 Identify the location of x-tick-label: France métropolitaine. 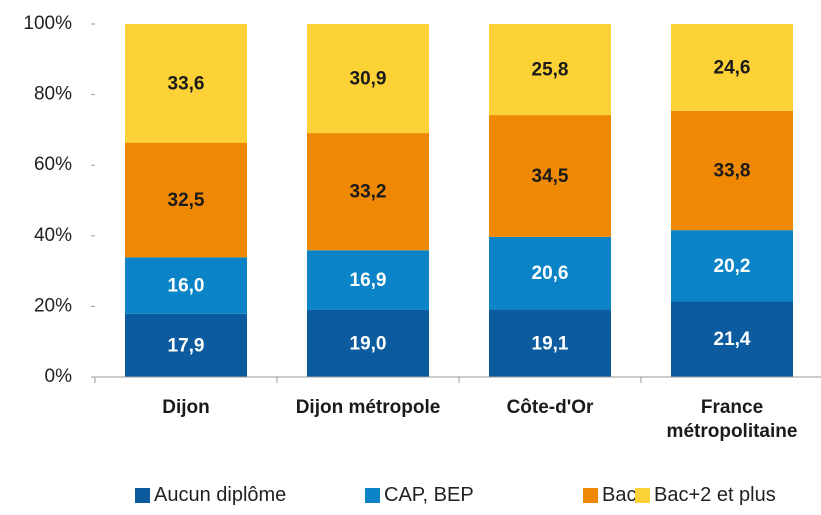
(732, 419).